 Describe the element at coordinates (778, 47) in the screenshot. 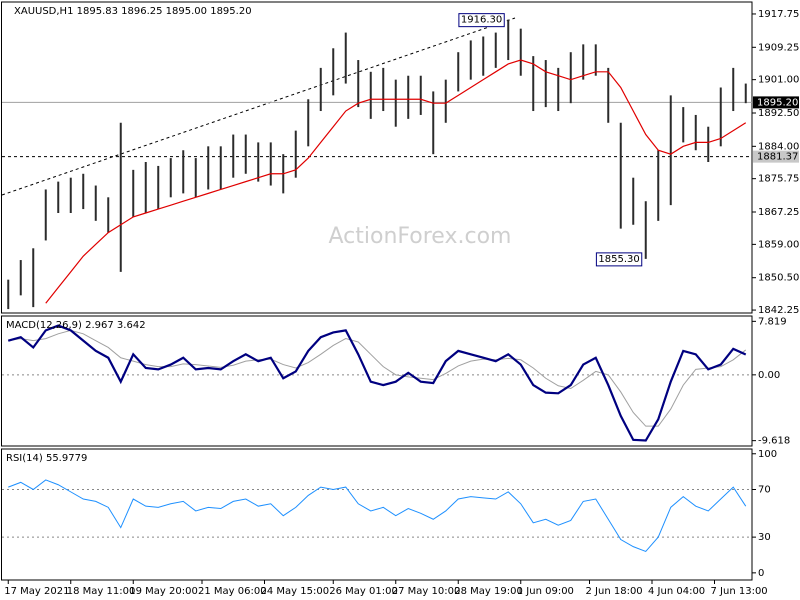

I see `y-tick-label: 1909.25` at that location.